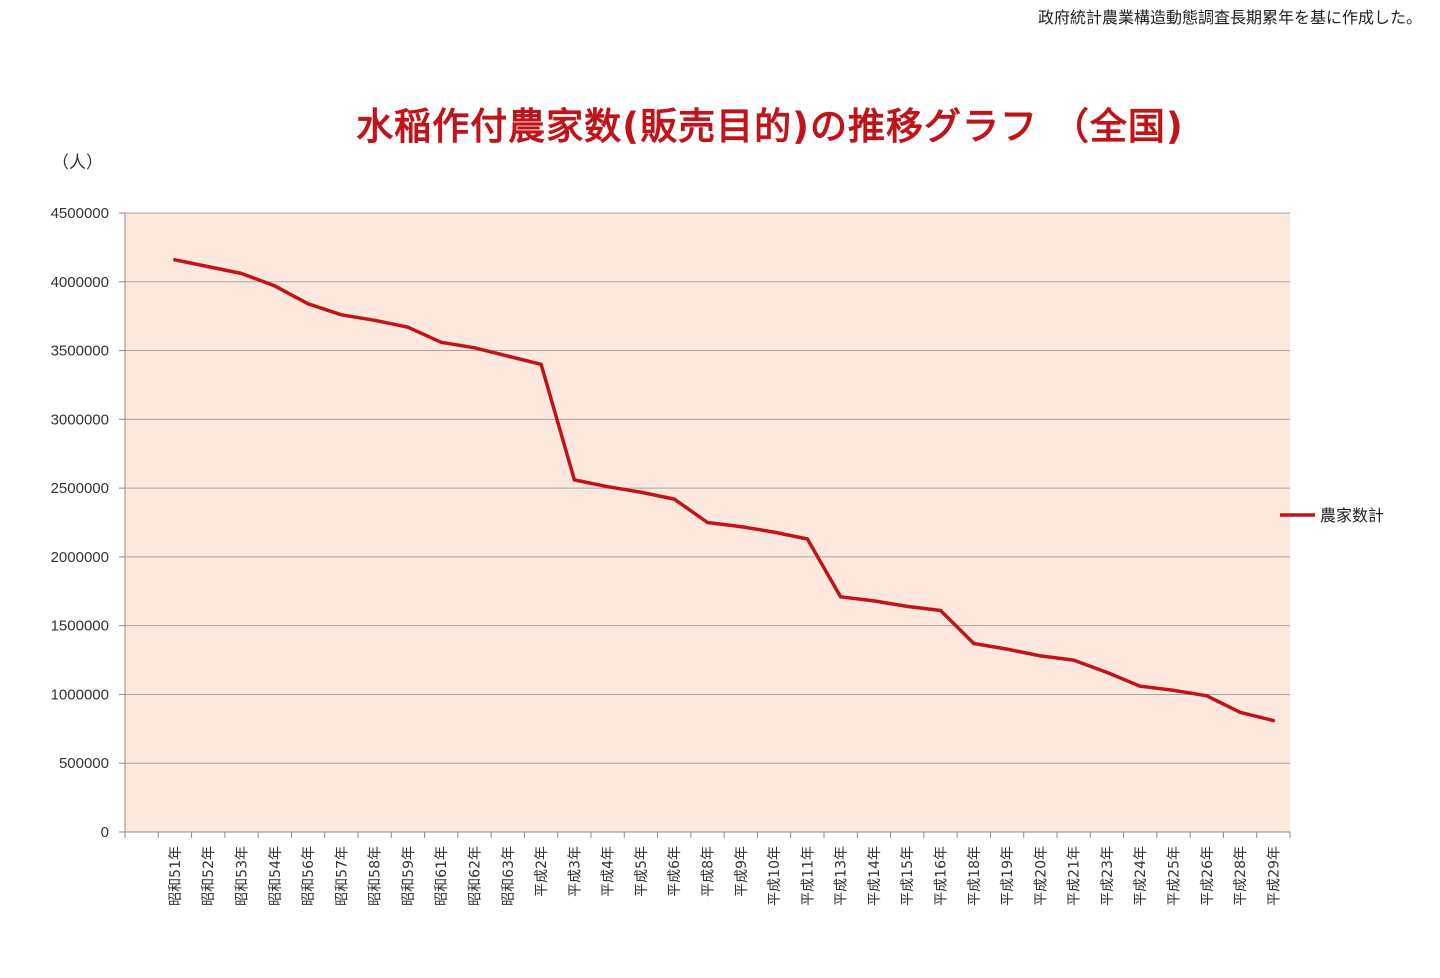 This screenshot has height=978, width=1440. What do you see at coordinates (80, 419) in the screenshot?
I see `y-tick-label: 3000000` at bounding box center [80, 419].